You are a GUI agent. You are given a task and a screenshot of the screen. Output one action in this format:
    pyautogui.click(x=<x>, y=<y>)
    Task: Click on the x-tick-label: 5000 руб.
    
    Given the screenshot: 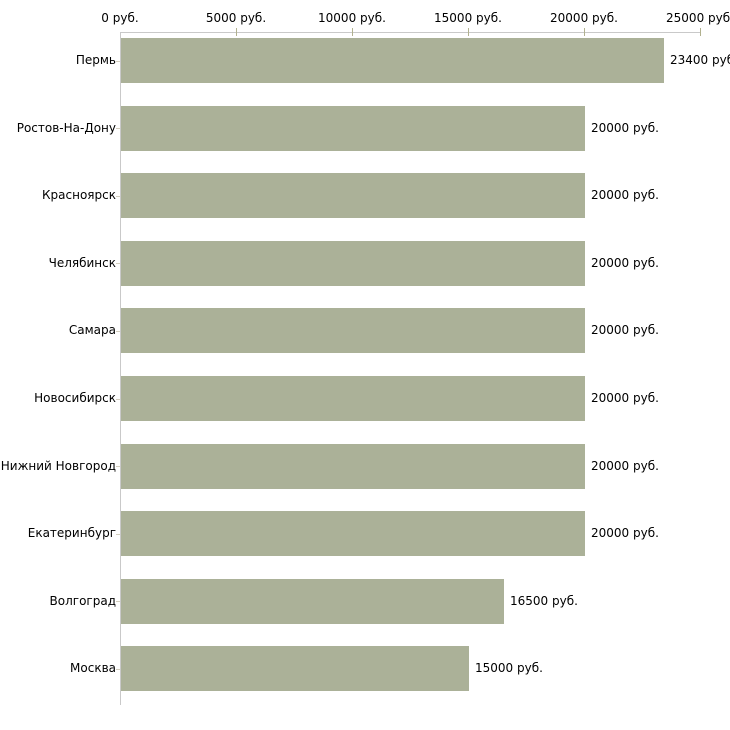 What is the action you would take?
    pyautogui.click(x=236, y=18)
    